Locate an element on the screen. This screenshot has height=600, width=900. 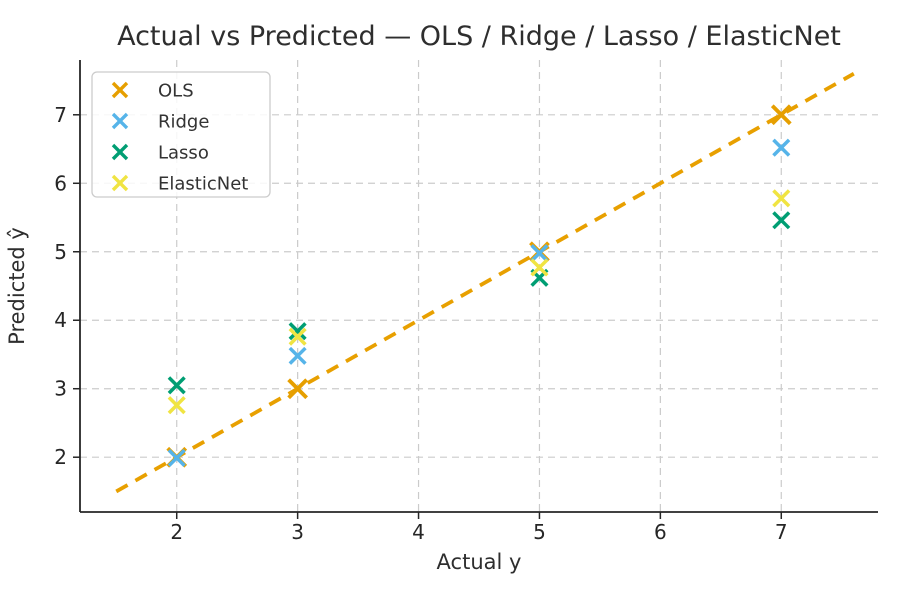
x-tick-label: 7 is located at coordinates (781, 532).